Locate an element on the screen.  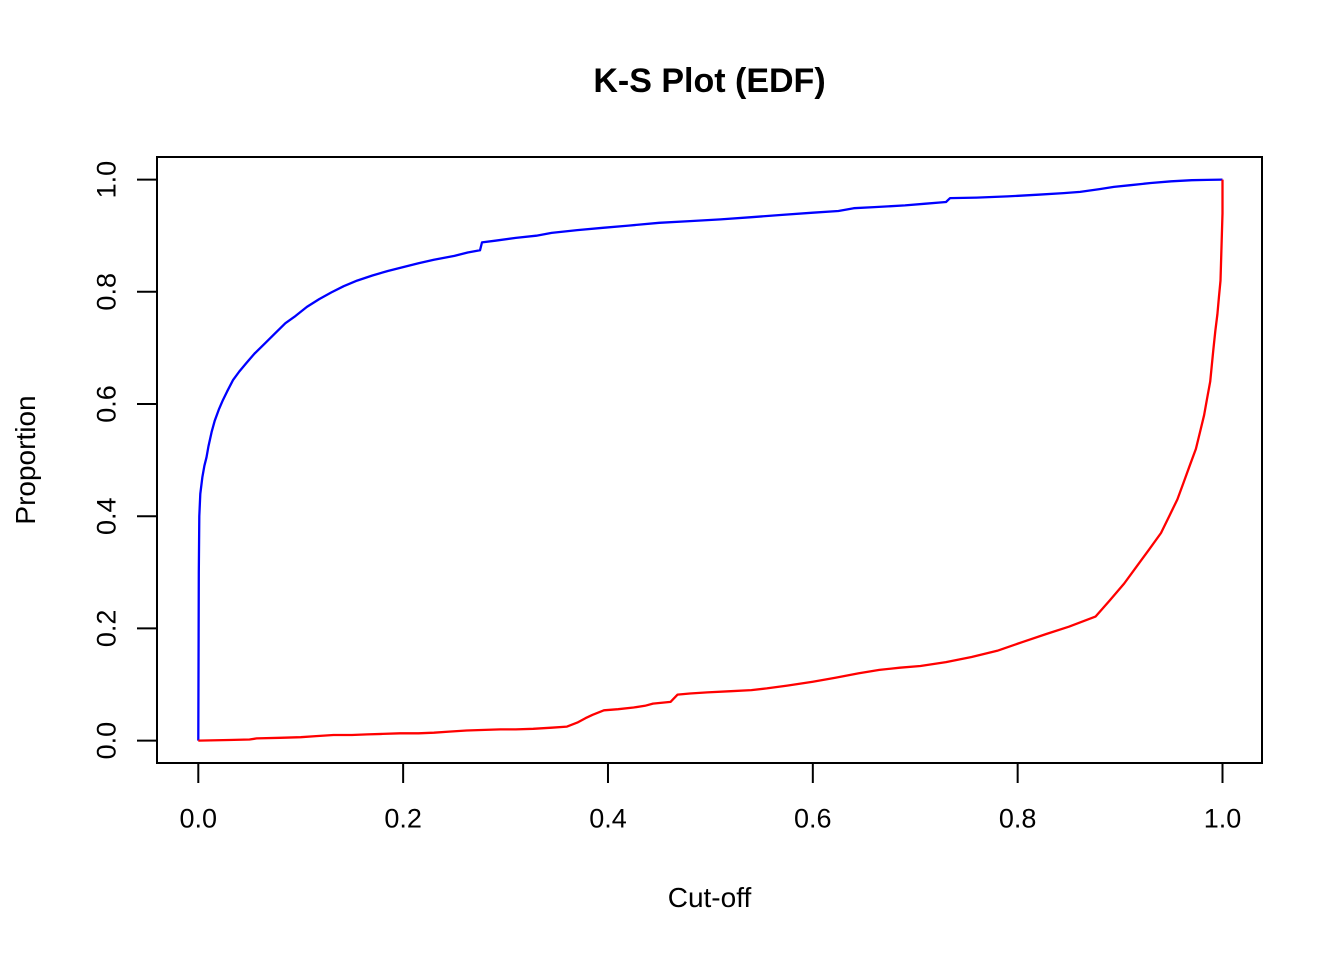
x-tick-label: 0.8 is located at coordinates (1018, 818).